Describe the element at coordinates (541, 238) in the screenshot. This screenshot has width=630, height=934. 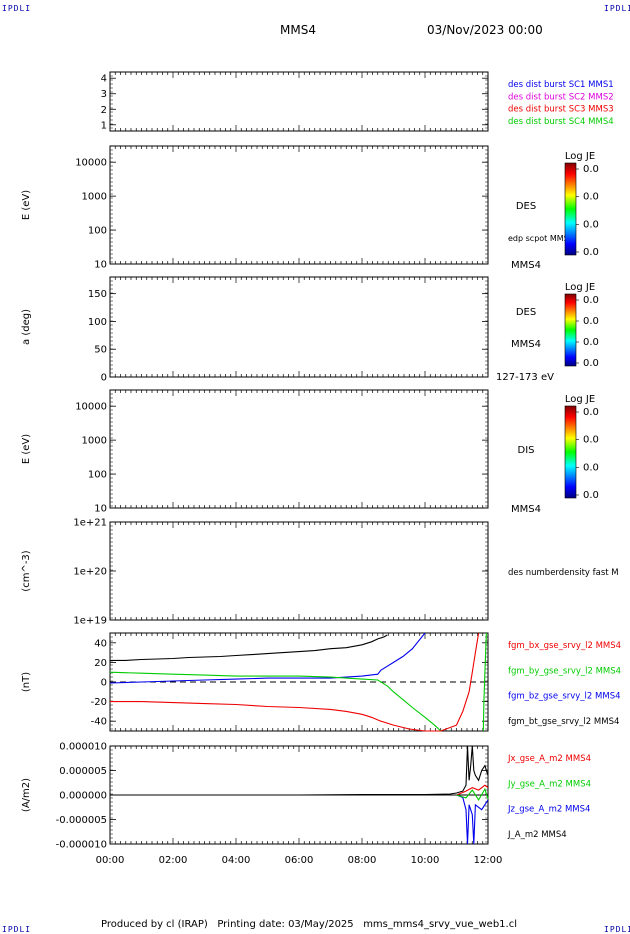
I see `side-label: edp scpot MMS4` at that location.